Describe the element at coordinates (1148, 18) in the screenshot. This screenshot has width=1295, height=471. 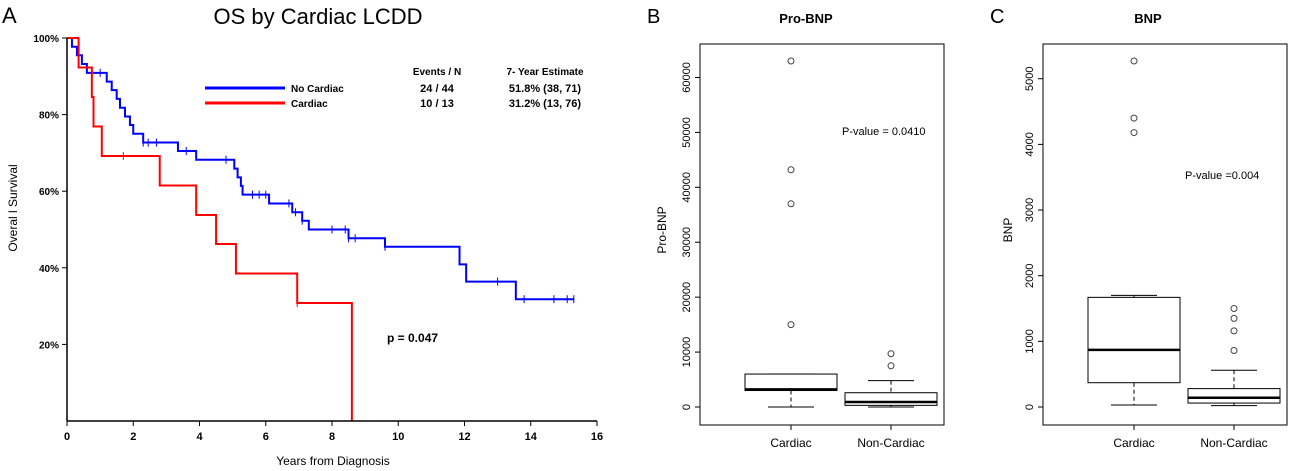
I see `chart-title-c: BNP` at that location.